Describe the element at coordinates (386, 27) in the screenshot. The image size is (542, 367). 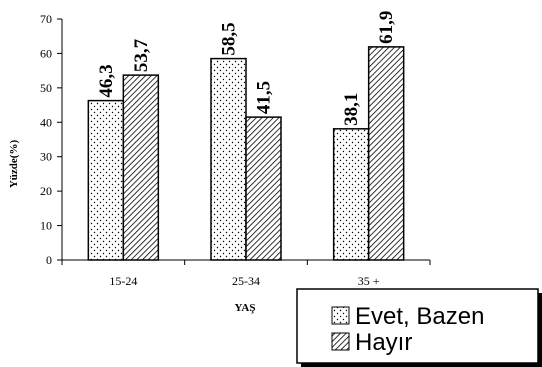
I see `data-label: 61,9` at that location.